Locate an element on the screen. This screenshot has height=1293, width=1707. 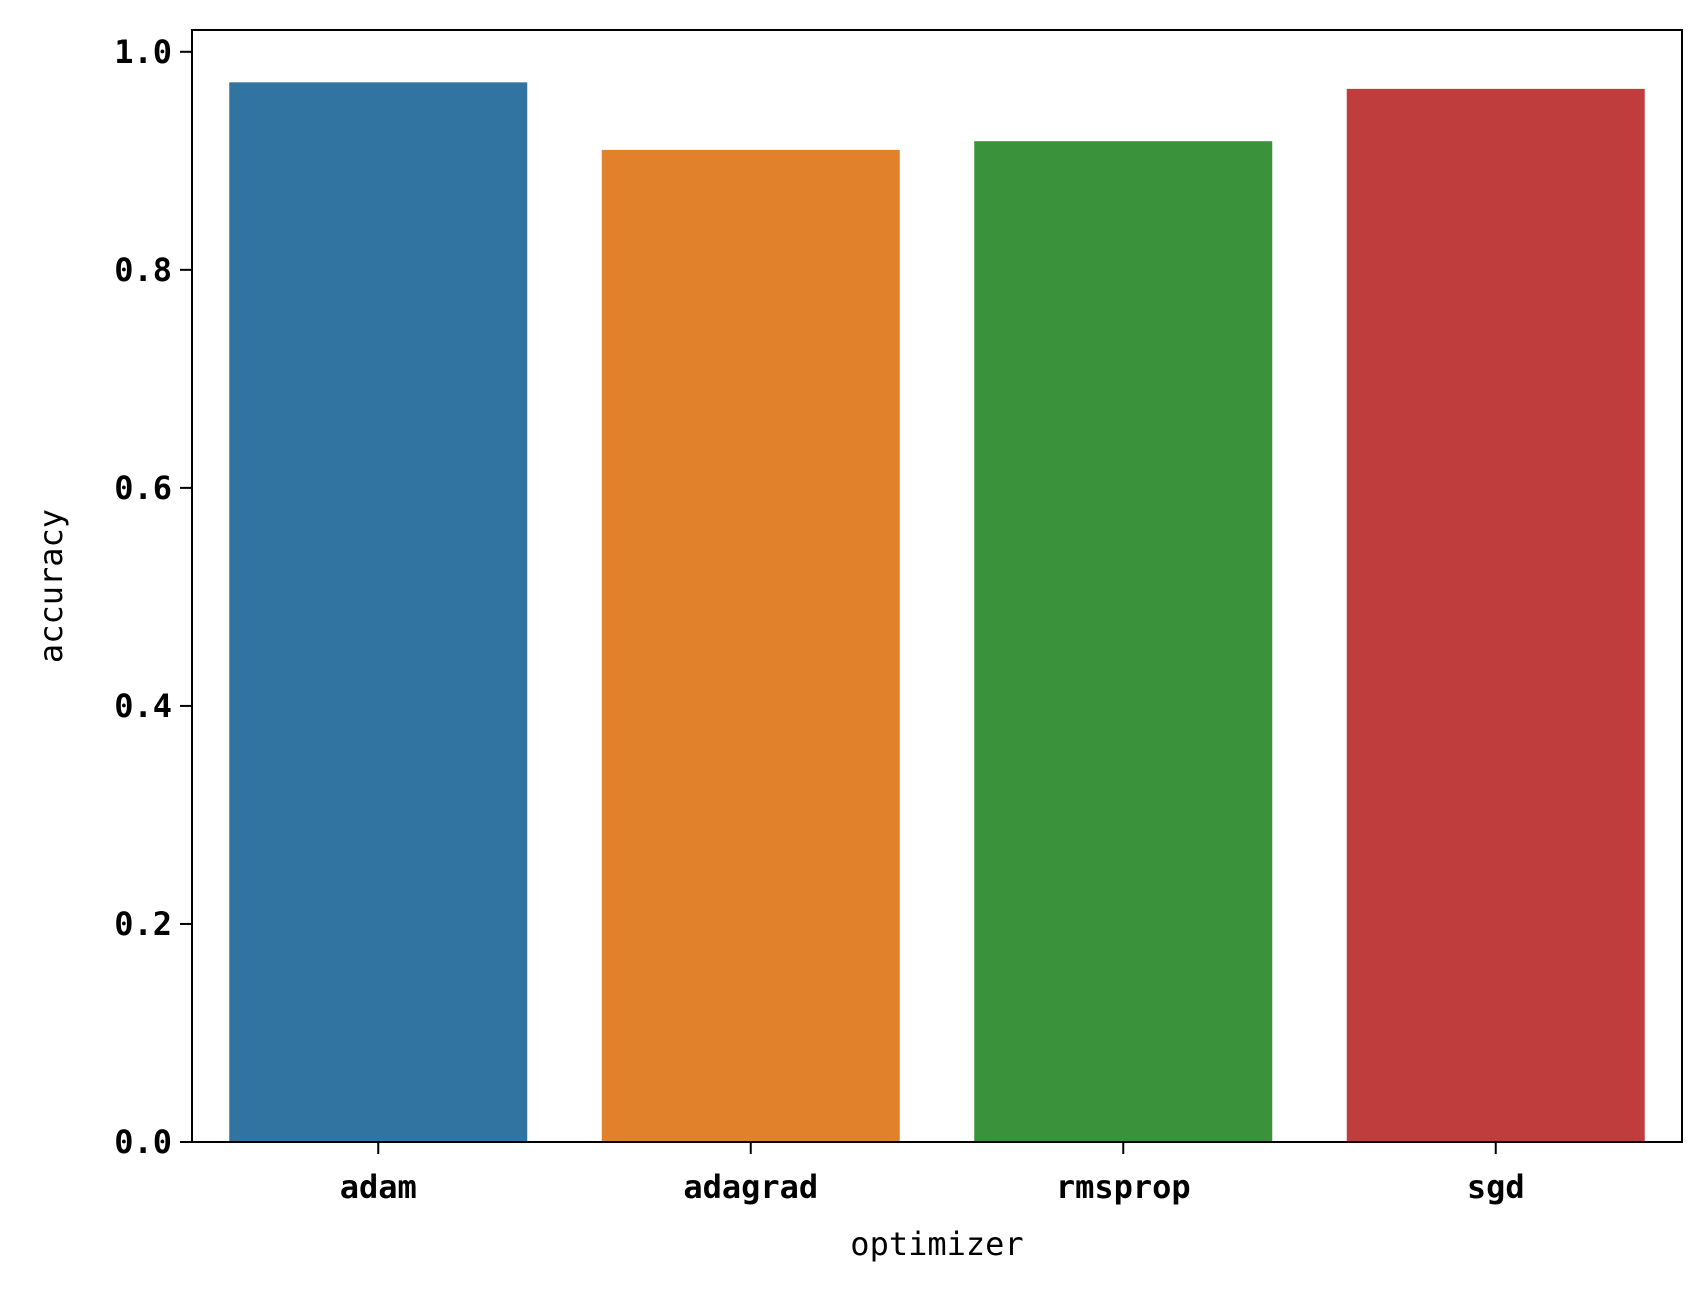
y-axis: 0.0 0.2 0.4 0.6 0.8 1.0 is located at coordinates (153, 597).